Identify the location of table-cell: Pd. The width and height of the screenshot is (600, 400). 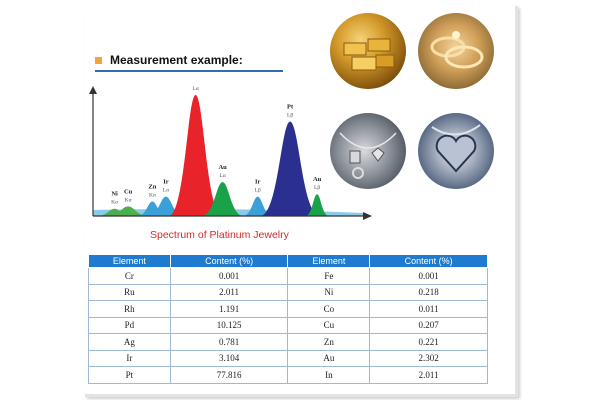
(129, 325).